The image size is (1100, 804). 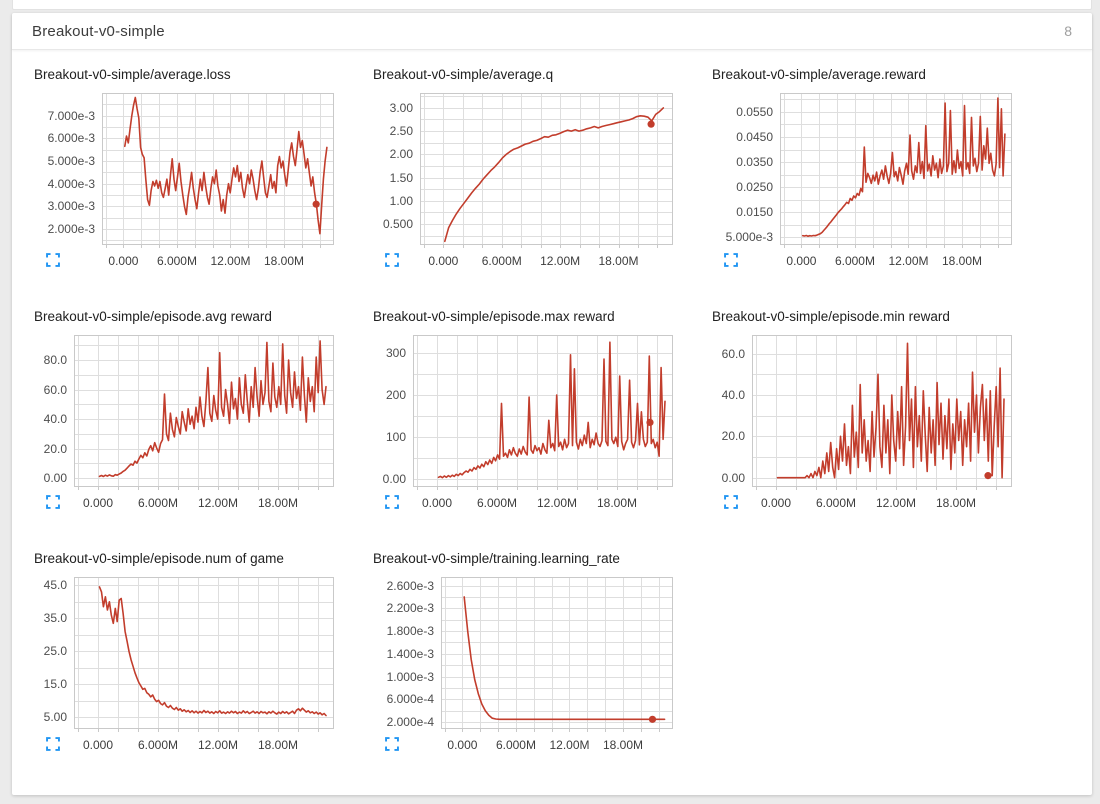 I want to click on chart-body: 60.0 40.0 20.0 0.00, so click(x=861, y=413).